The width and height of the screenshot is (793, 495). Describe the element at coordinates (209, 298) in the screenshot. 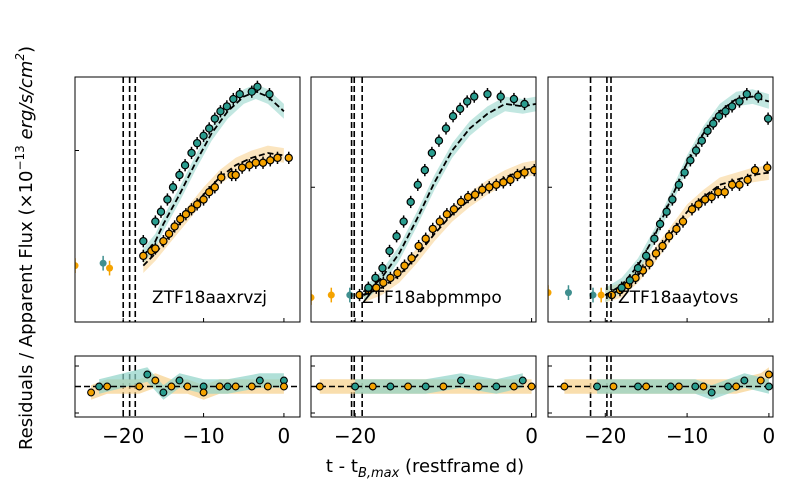

I see `panel-label-1: ZTF18aaxrvzj` at that location.